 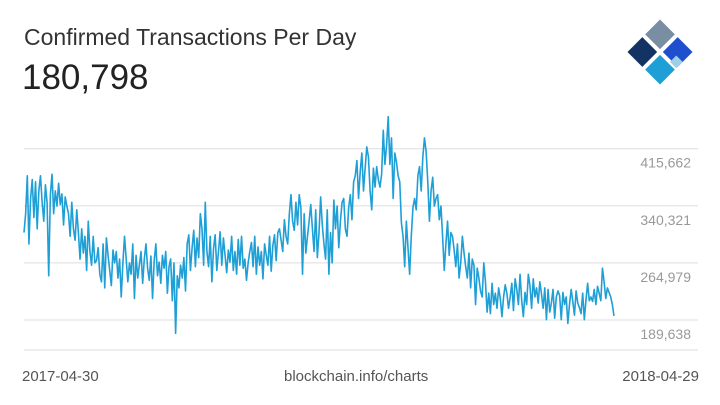 What do you see at coordinates (665, 334) in the screenshot?
I see `y-tick-label: 189,638` at bounding box center [665, 334].